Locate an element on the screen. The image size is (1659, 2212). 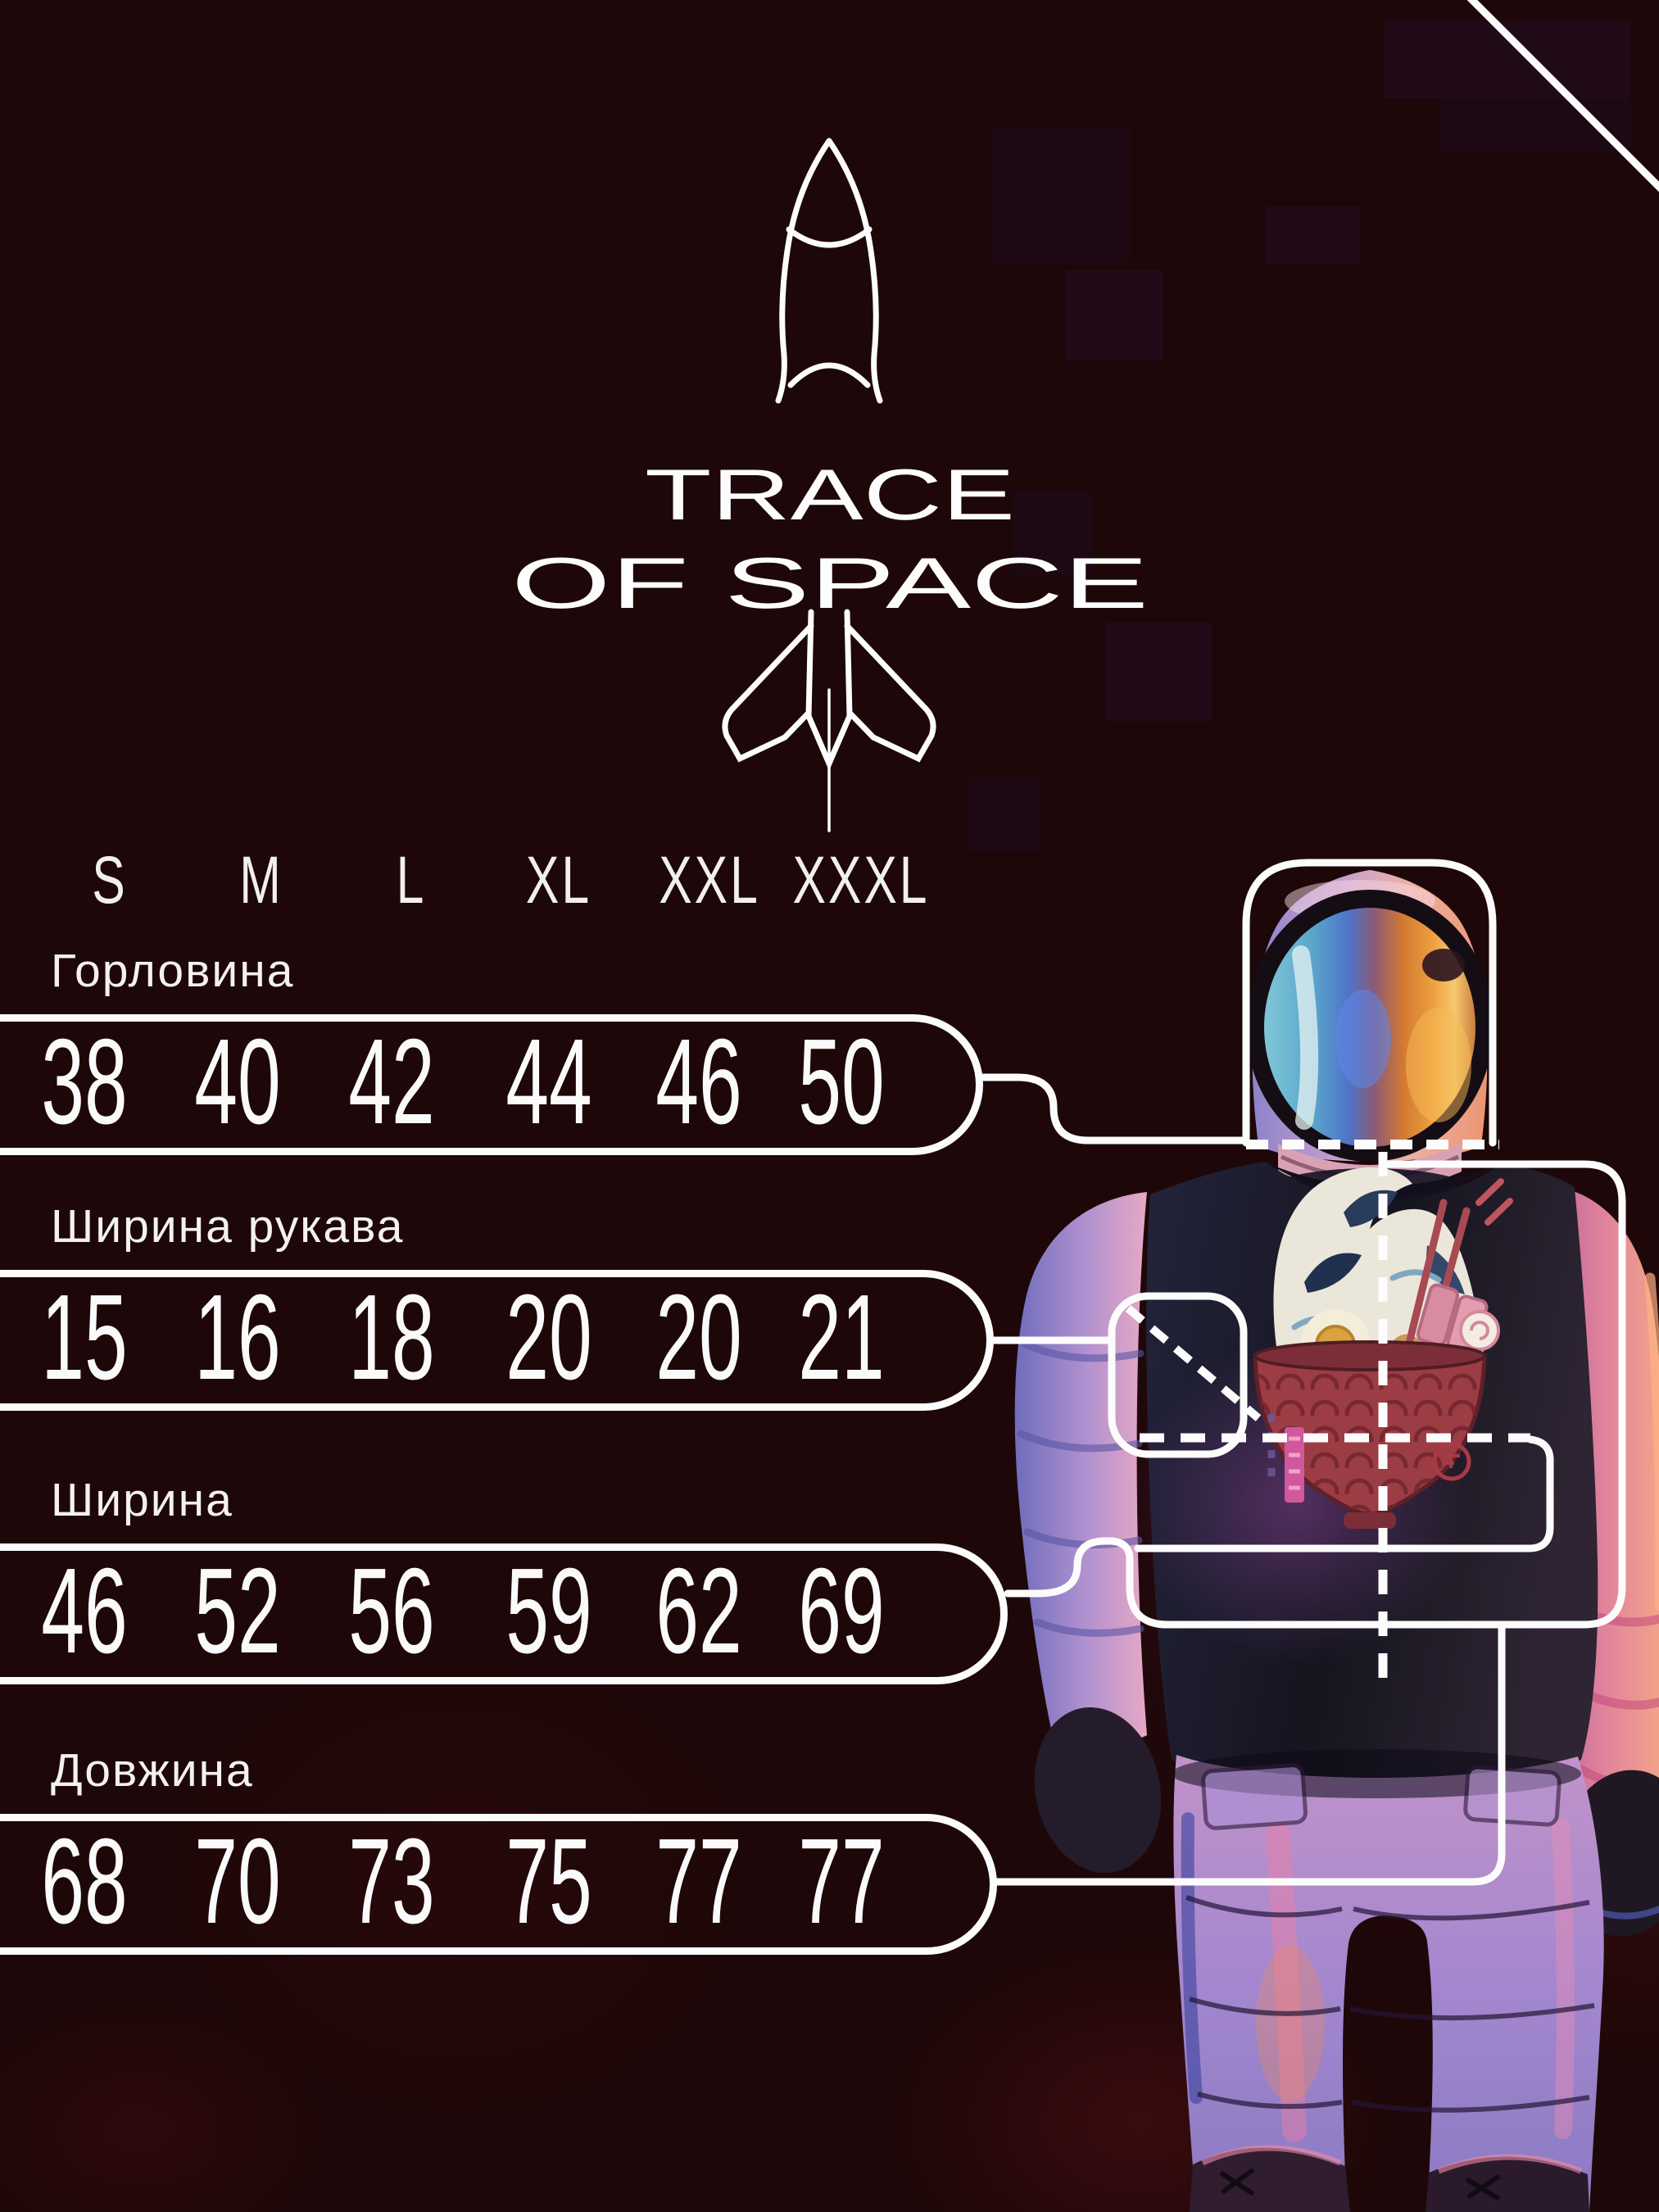
measure-value-text: 68 is located at coordinates (84, 1881).